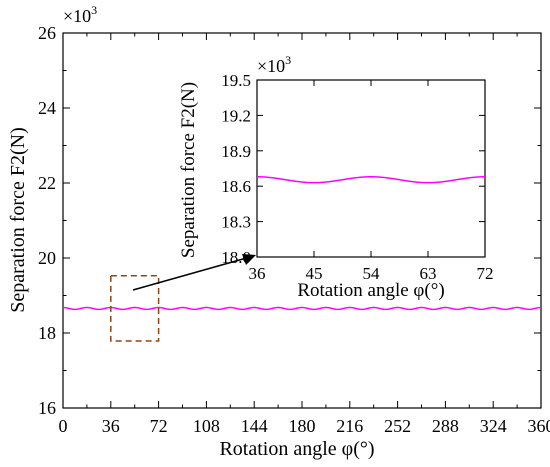 The width and height of the screenshot is (550, 467). Describe the element at coordinates (288, 60) in the screenshot. I see `inset-multiplier-exp: 3` at that location.